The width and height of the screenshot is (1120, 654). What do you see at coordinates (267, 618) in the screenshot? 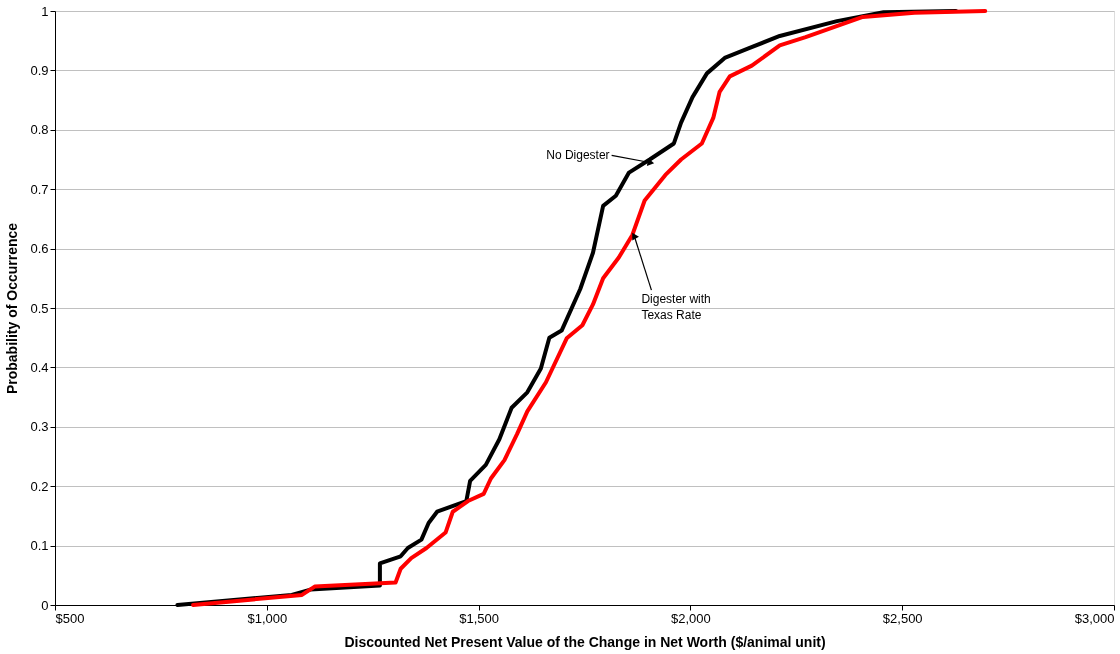
I see `x-tick-label: $1,000` at bounding box center [267, 618].